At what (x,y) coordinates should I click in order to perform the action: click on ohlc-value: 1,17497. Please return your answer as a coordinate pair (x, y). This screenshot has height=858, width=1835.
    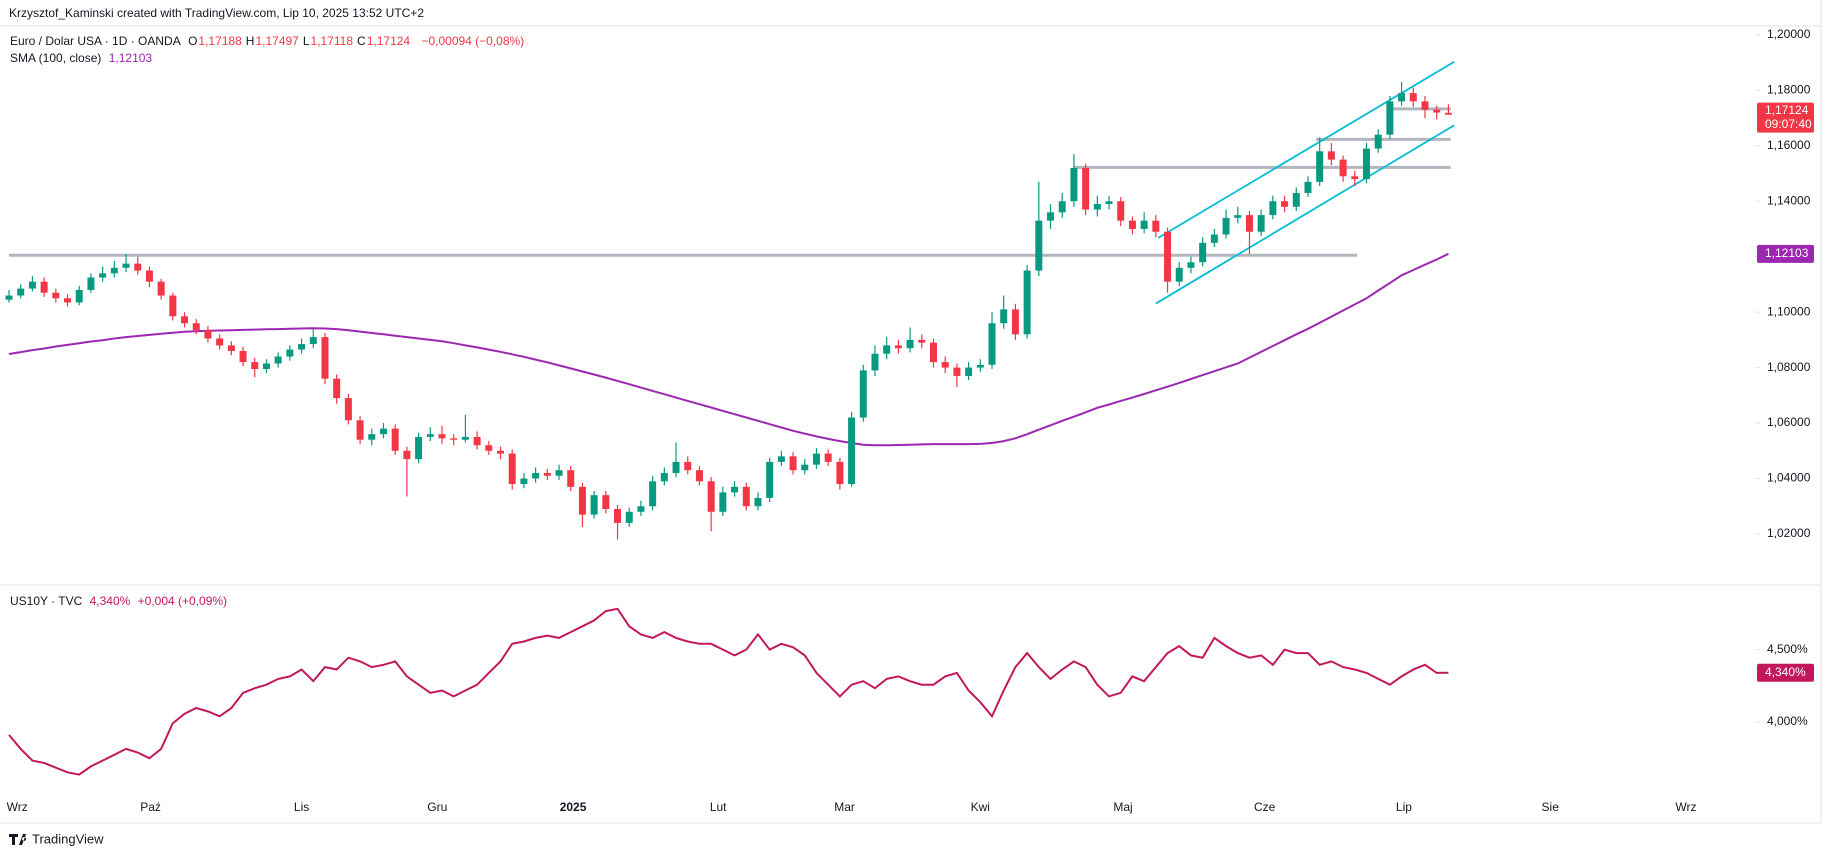
    Looking at the image, I should click on (277, 41).